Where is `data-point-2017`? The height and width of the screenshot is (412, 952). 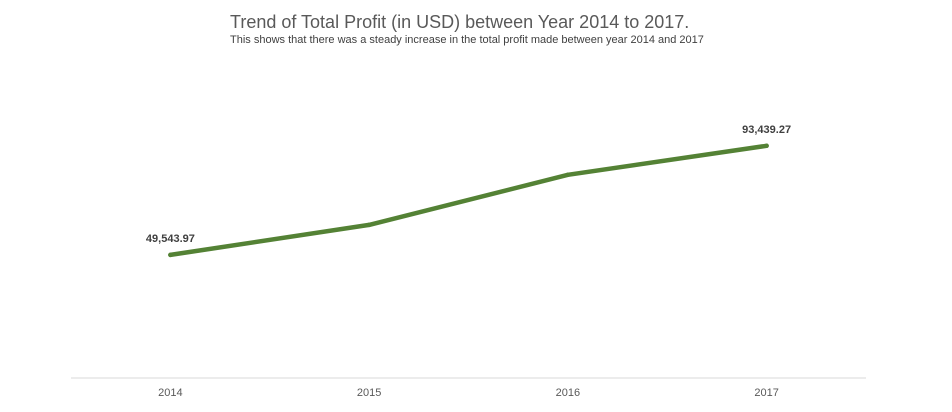
data-point-2017 is located at coordinates (766, 146).